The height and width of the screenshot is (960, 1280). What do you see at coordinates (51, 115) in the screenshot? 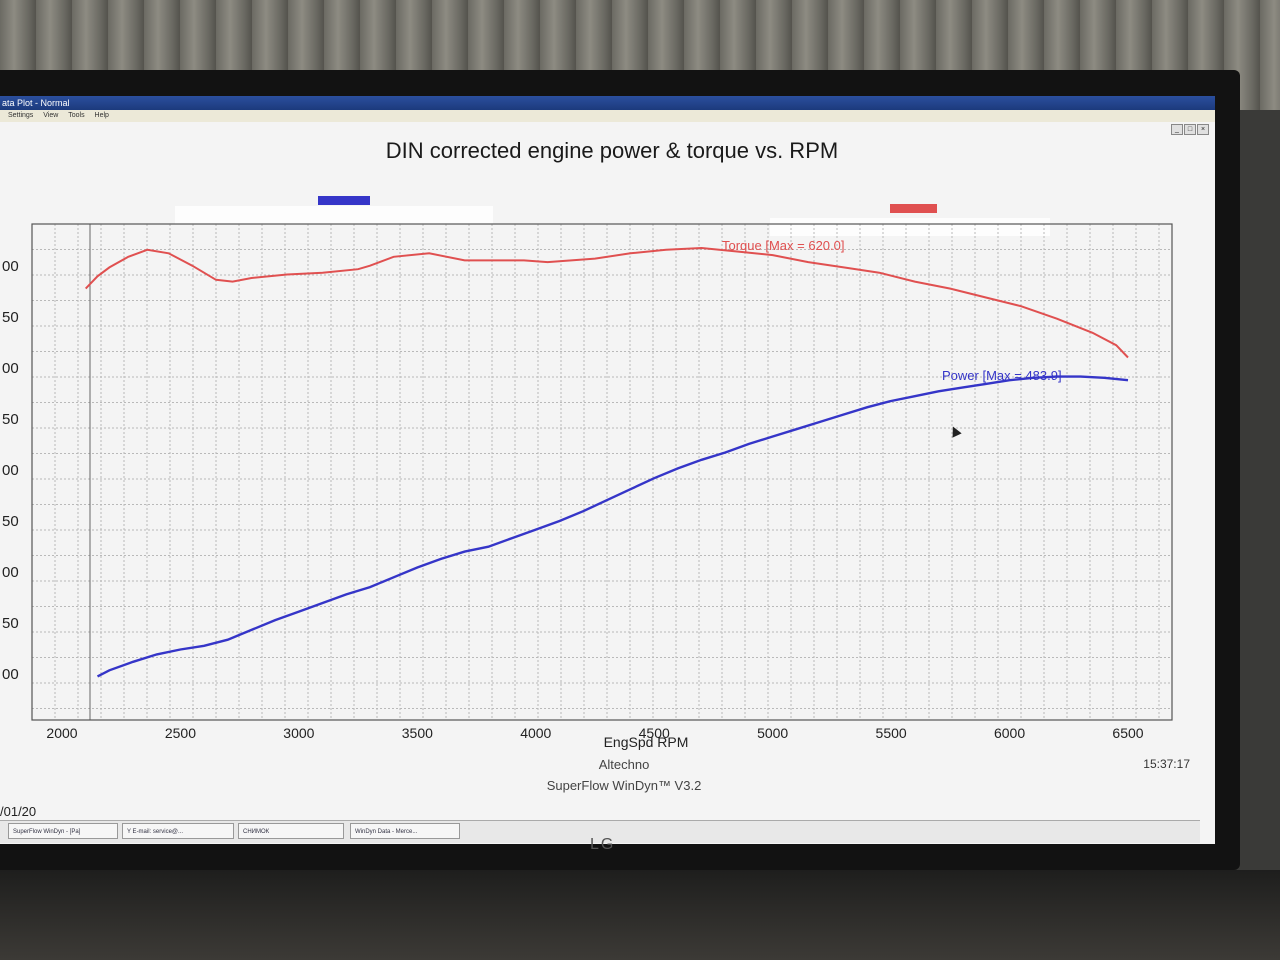
I see `menu-view: View` at bounding box center [51, 115].